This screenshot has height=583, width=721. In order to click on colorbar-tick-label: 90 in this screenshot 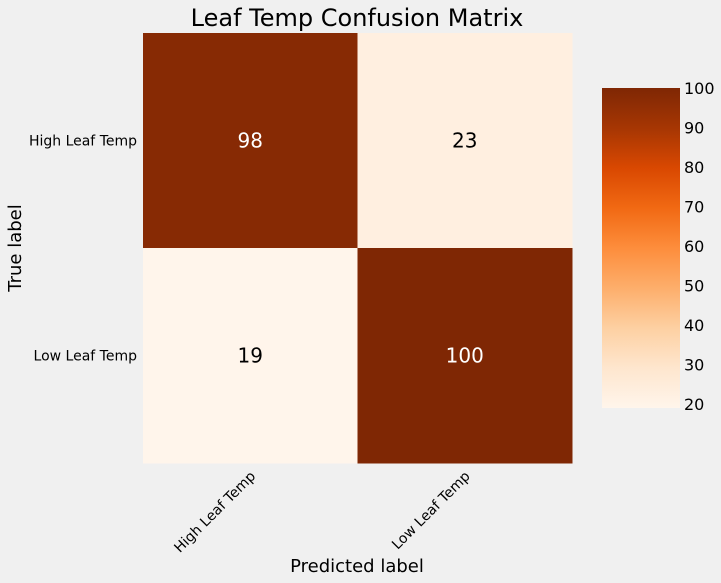, I will do `click(694, 128)`.